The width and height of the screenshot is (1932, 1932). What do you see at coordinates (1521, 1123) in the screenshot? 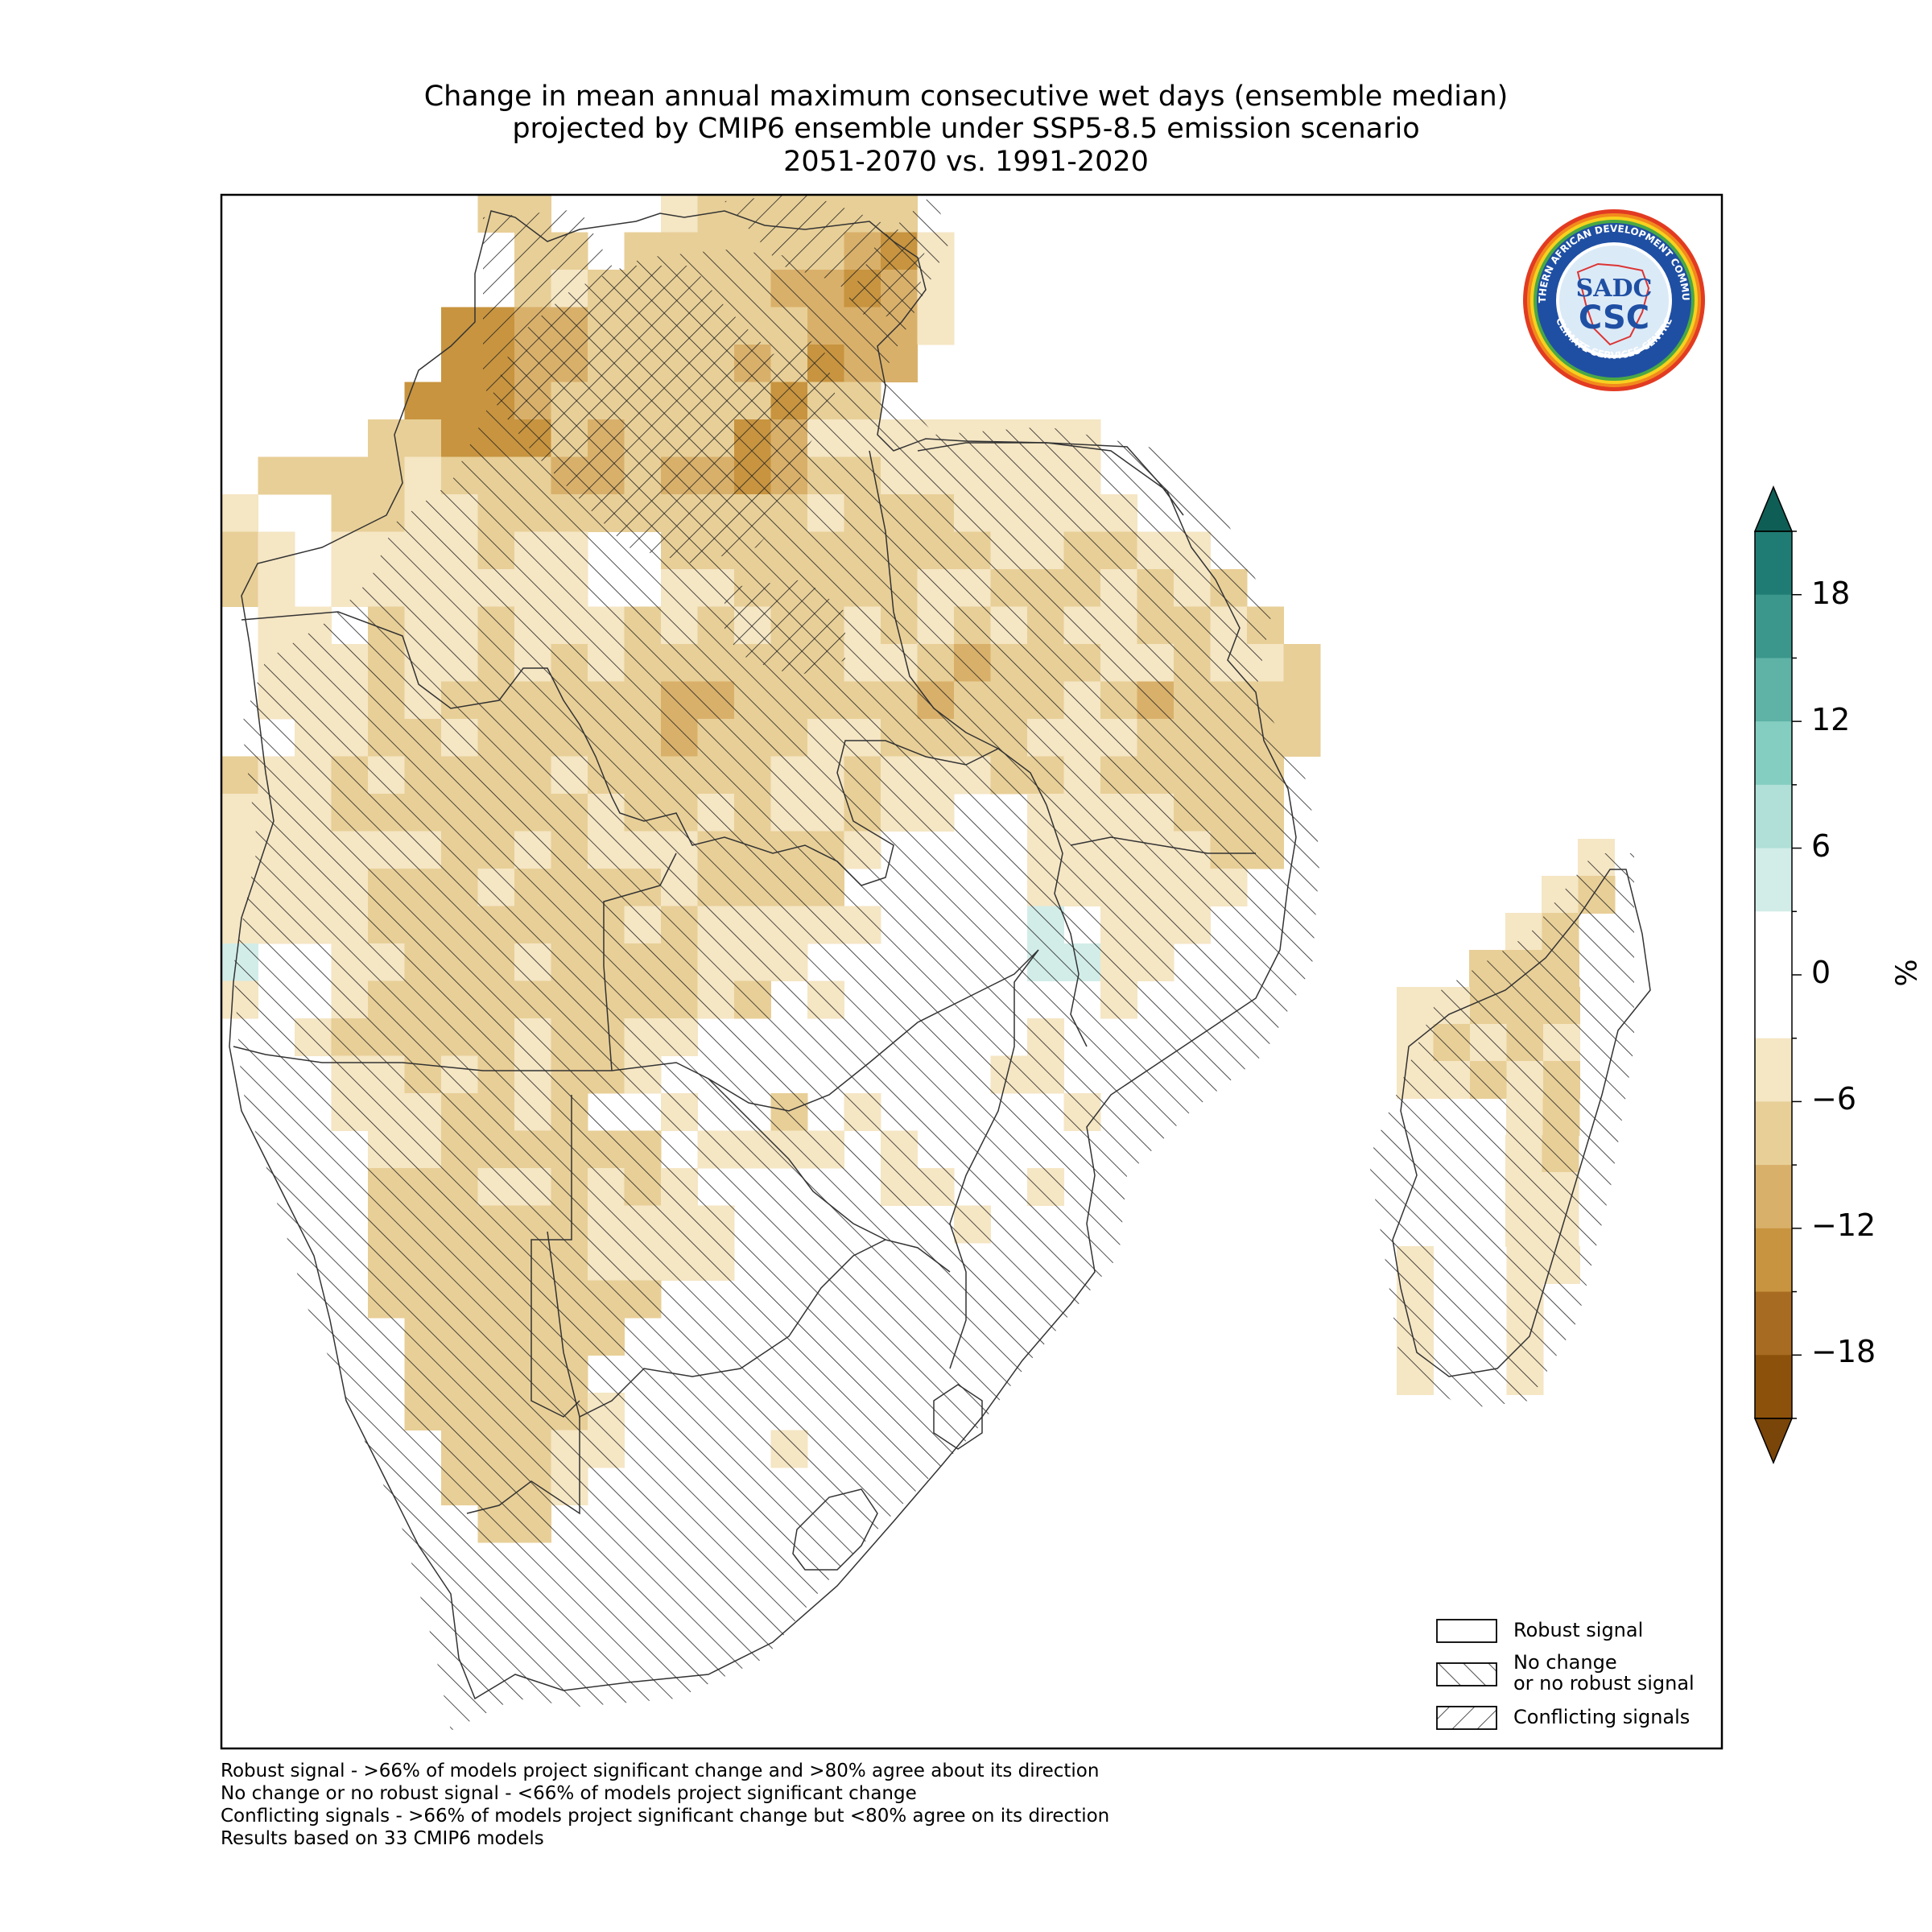
I see `madagascar-coast` at bounding box center [1521, 1123].